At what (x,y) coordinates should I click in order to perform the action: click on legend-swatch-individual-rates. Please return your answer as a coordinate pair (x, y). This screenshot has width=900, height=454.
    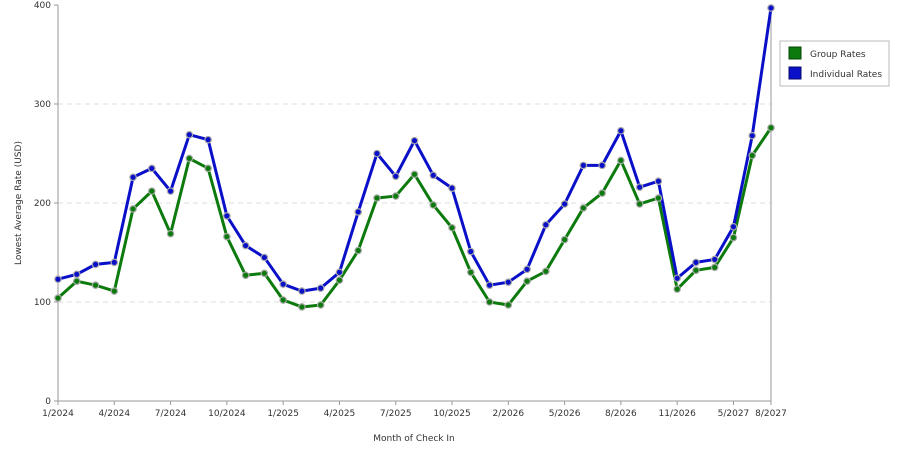
    Looking at the image, I should click on (795, 73).